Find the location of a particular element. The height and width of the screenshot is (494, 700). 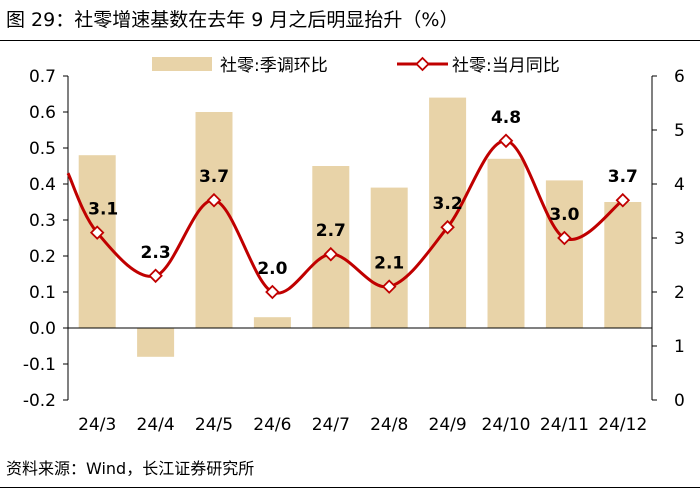

bar-24/5 is located at coordinates (214, 220).